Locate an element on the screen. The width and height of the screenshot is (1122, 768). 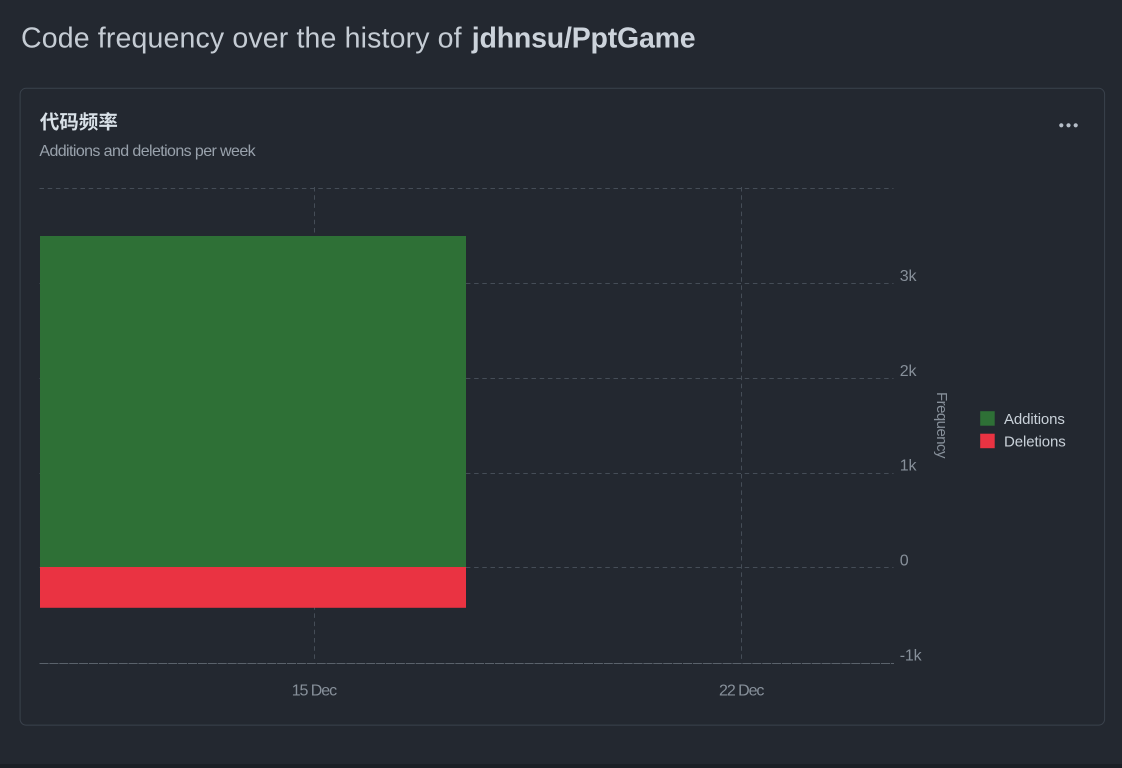
svg-text:Code frequency over the histor: Code frequency over the history of is located at coordinates (241, 38).